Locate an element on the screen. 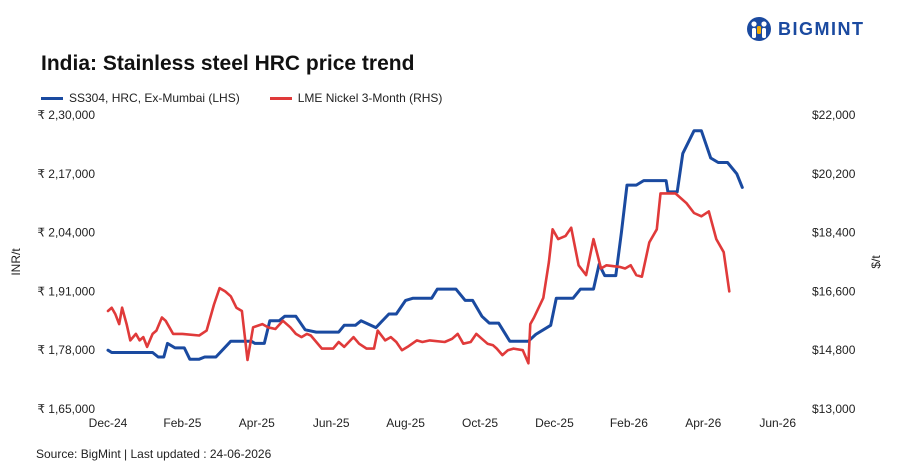  chart-title: India: Stainless steel HRC price trend is located at coordinates (228, 63).